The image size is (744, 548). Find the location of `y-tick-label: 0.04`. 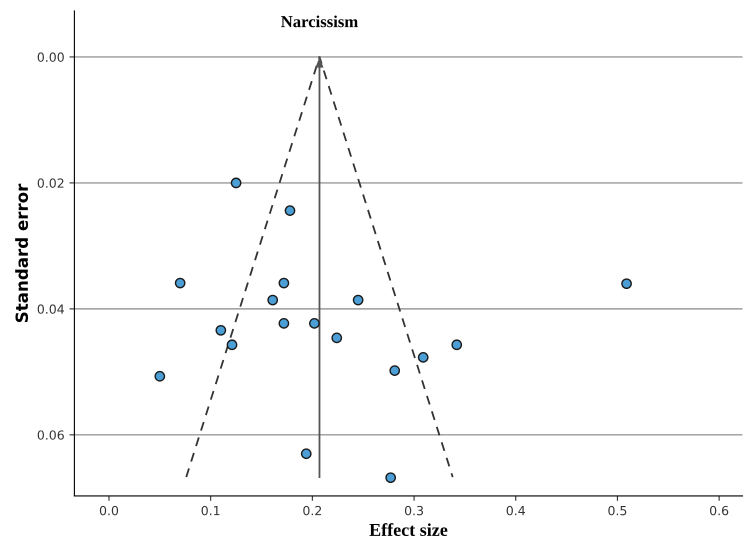

y-tick-label: 0.04 is located at coordinates (51, 309).